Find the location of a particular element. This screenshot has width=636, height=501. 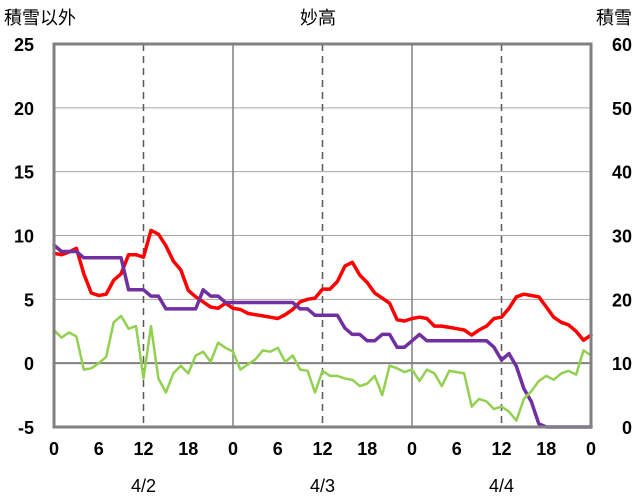

left-tick-label: 15 is located at coordinates (24, 173).